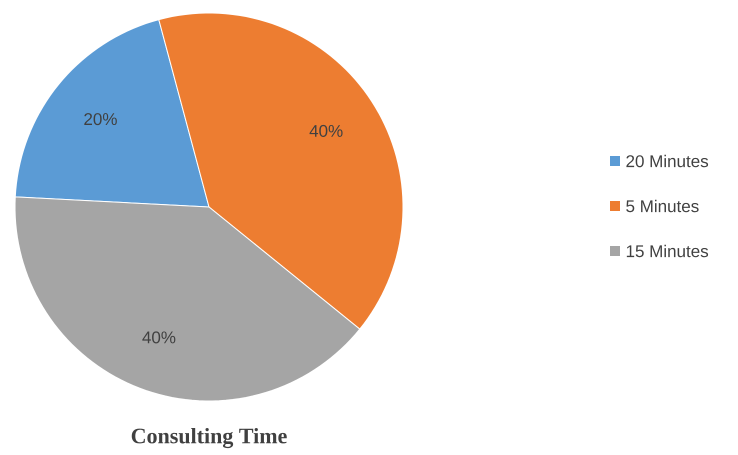  I want to click on legend-label: 20 Minutes, so click(667, 161).